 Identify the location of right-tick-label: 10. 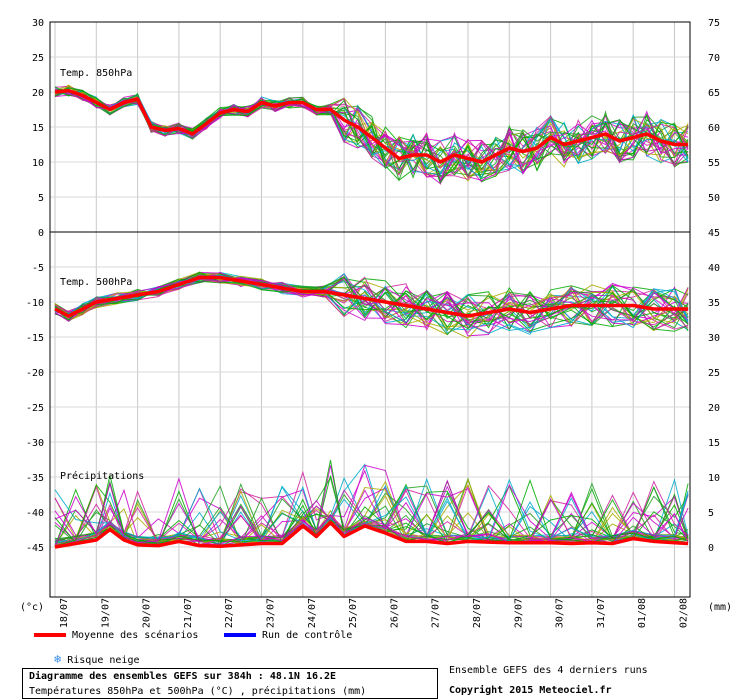
(714, 478).